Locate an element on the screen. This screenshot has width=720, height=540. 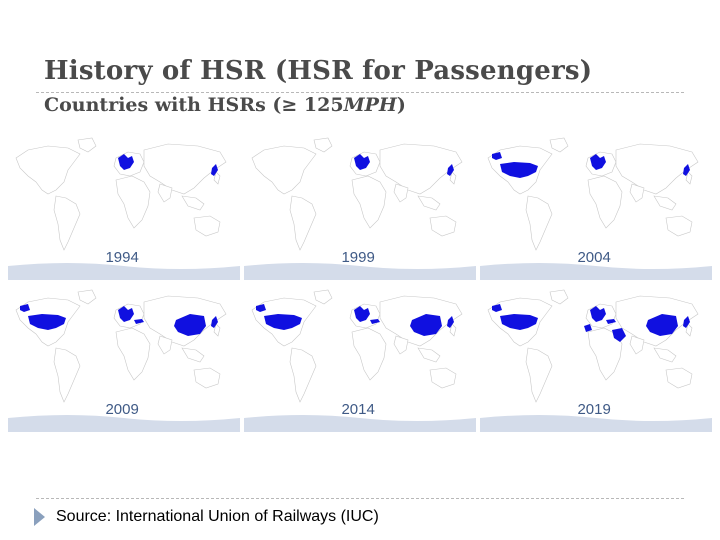
subtitle-number: 125 is located at coordinates (320, 105).